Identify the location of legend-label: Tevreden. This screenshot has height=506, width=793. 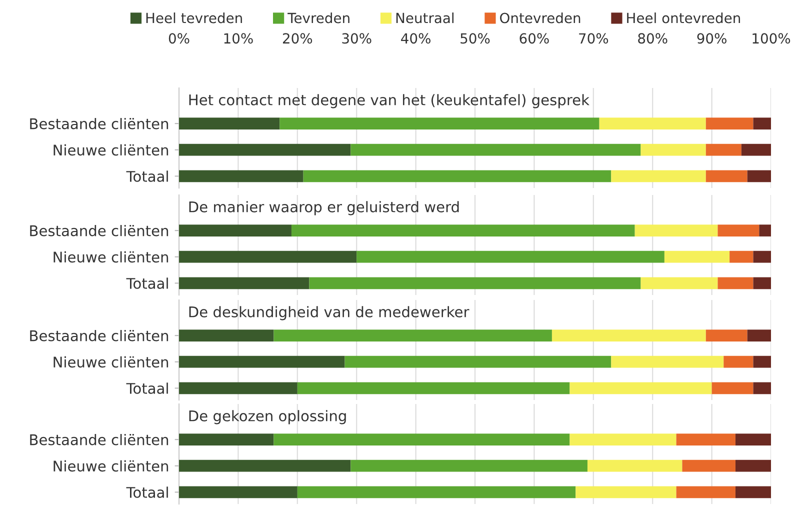
(319, 18).